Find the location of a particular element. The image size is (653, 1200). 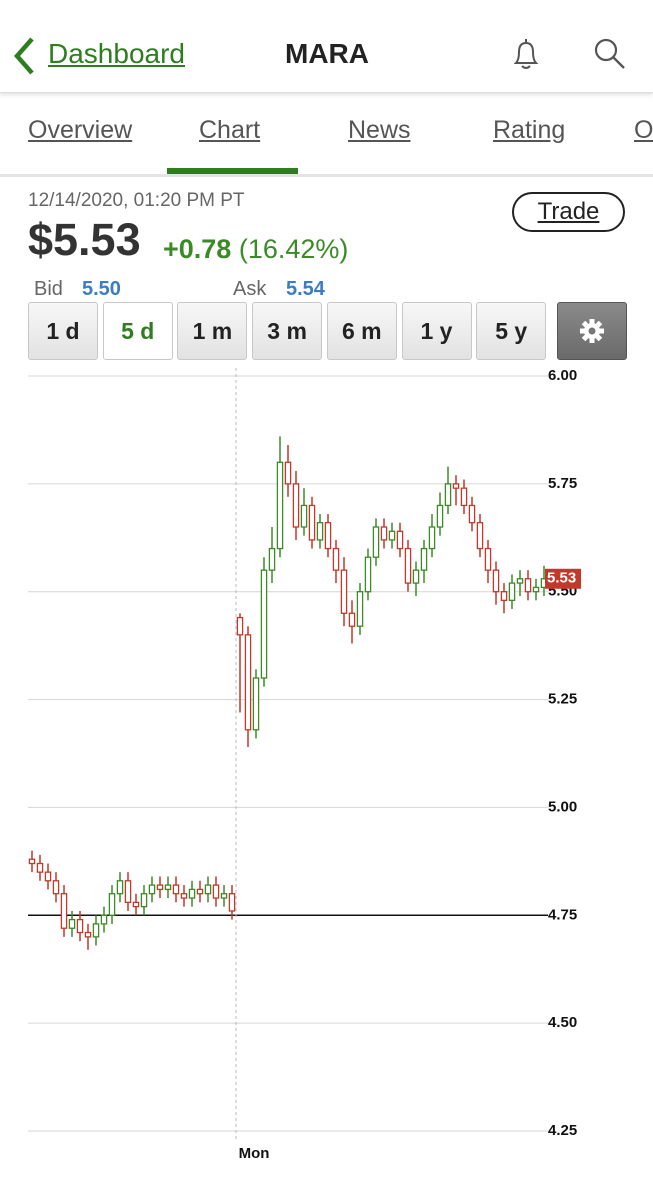

bid-value: 5.50 is located at coordinates (101, 289).